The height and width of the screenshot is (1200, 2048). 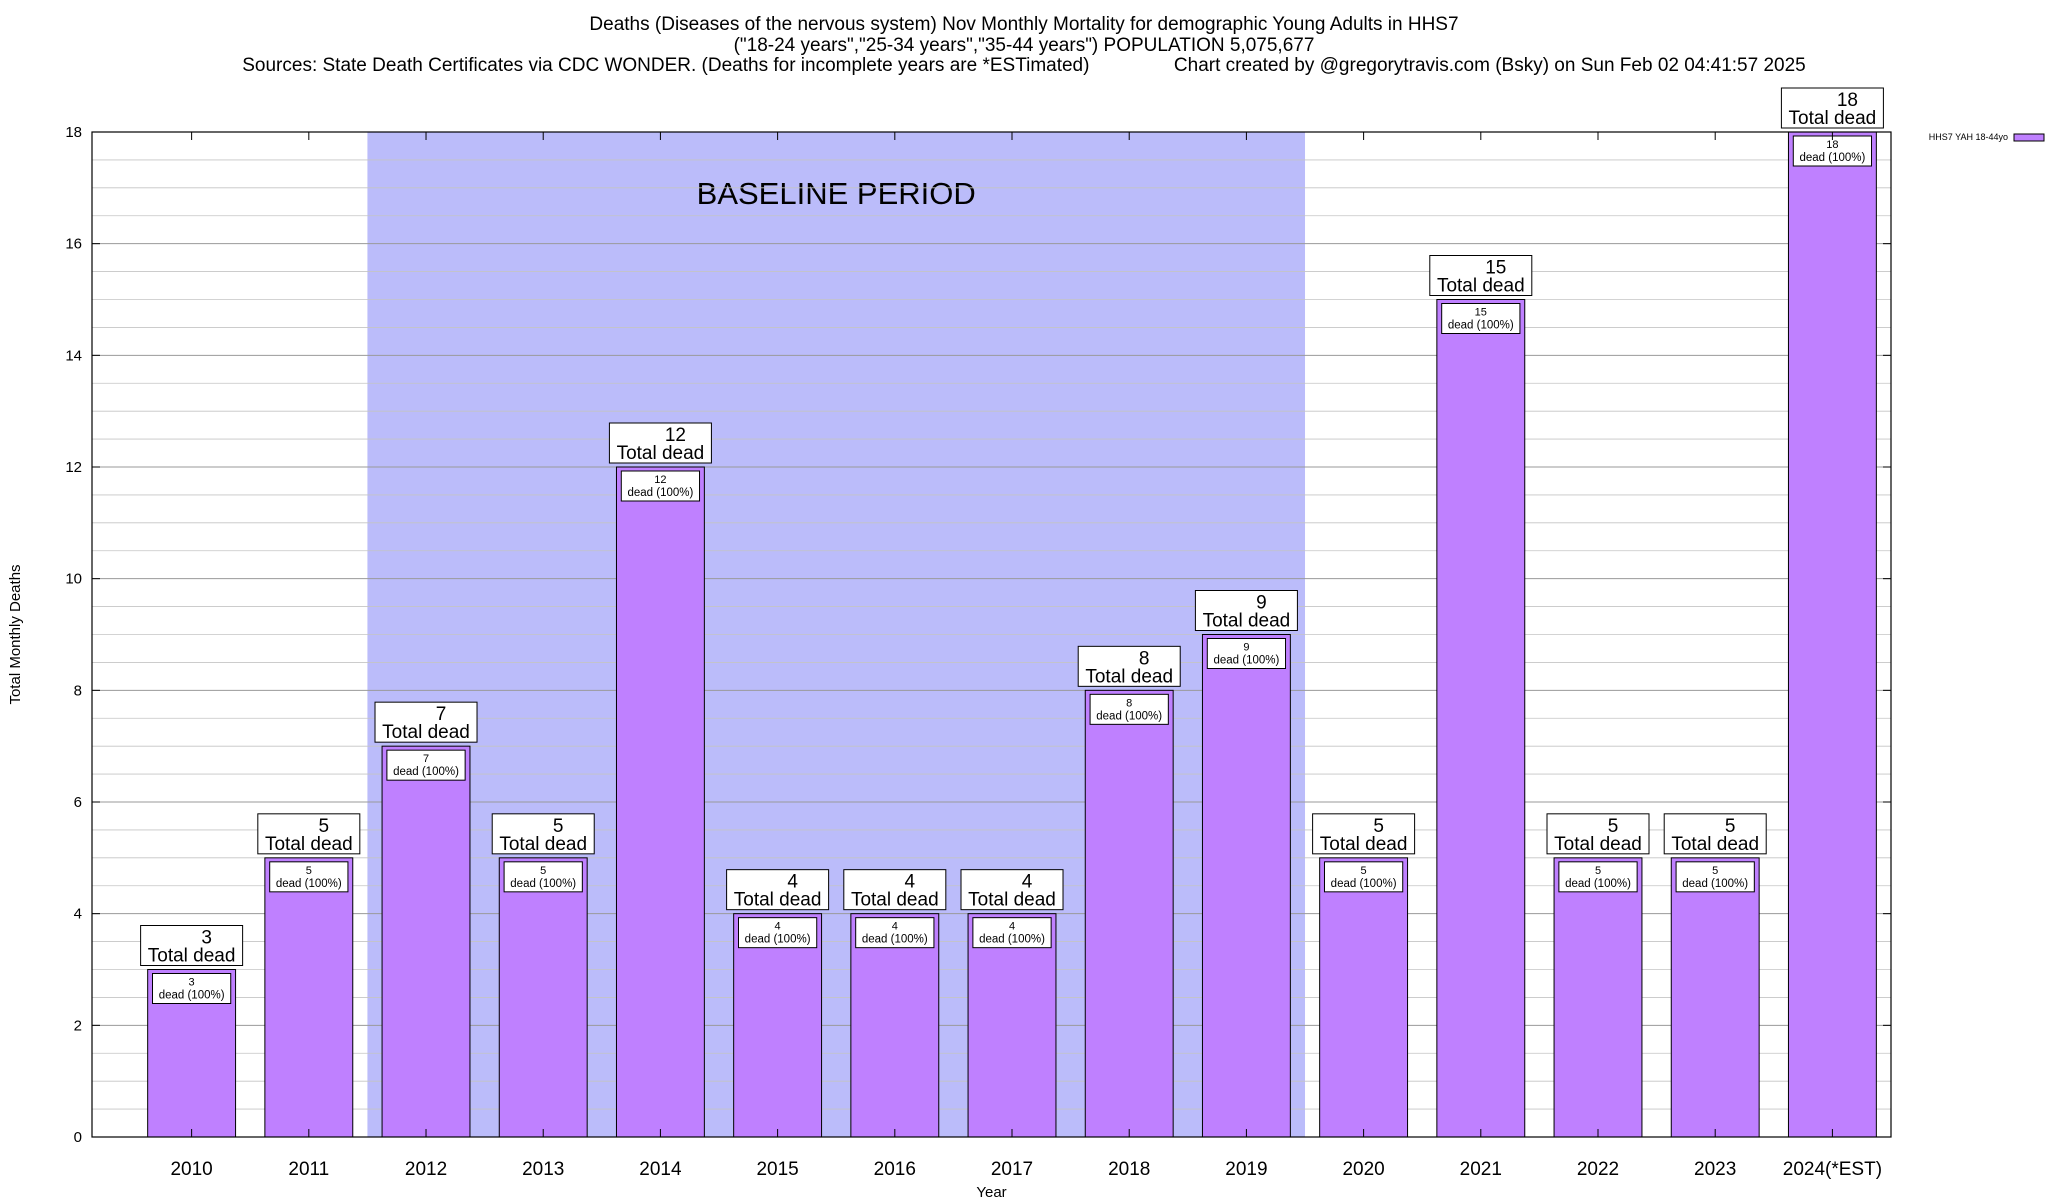 I want to click on bar-total-value: 12, so click(x=675, y=435).